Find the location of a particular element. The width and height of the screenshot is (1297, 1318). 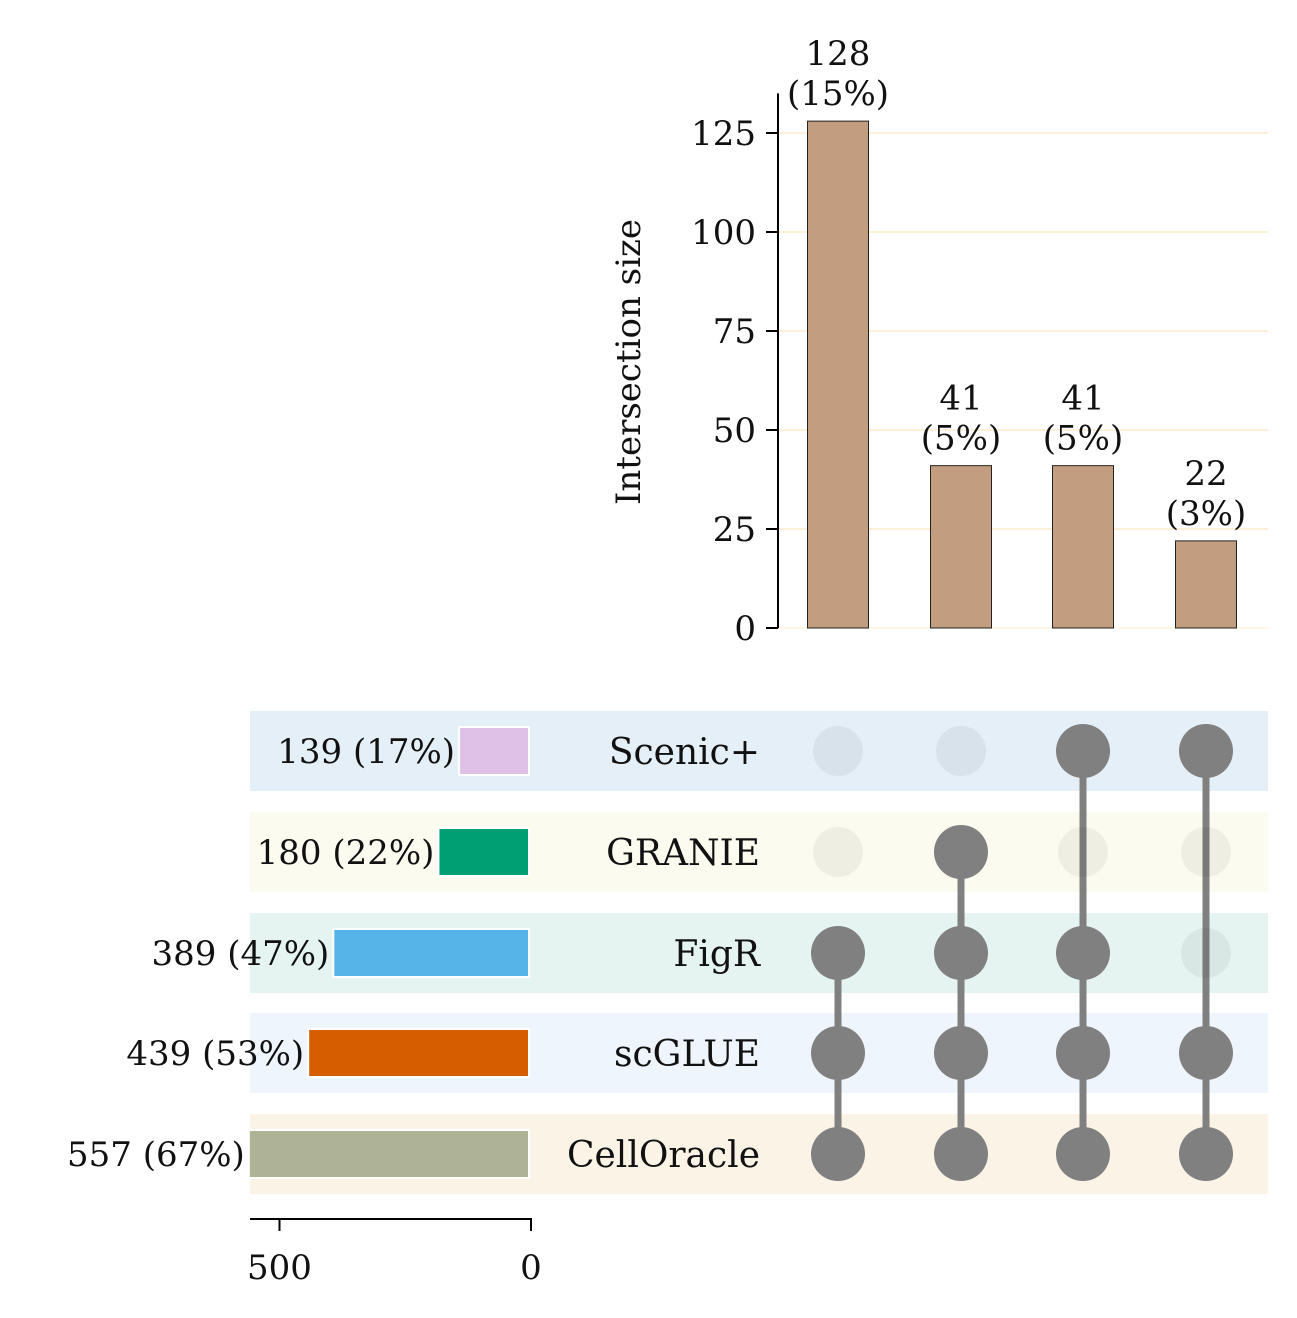

y-axis-label: Intersection size is located at coordinates (629, 362).